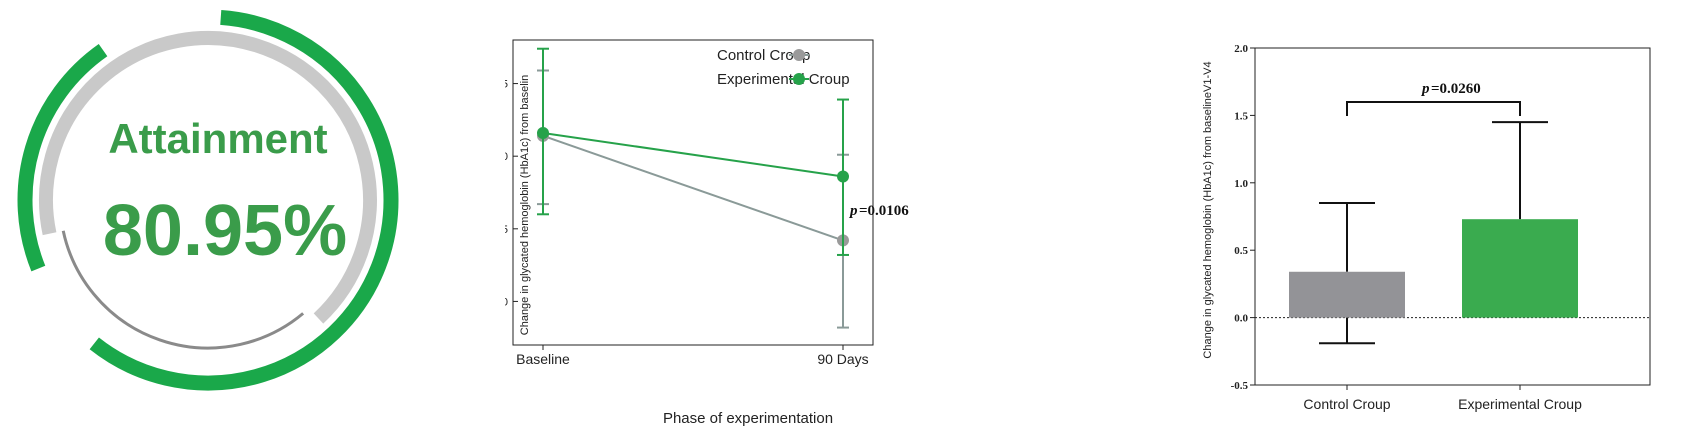 This screenshot has height=445, width=1708. What do you see at coordinates (506, 230) in the screenshot?
I see `line-y-tick-label: 6.5` at bounding box center [506, 230].